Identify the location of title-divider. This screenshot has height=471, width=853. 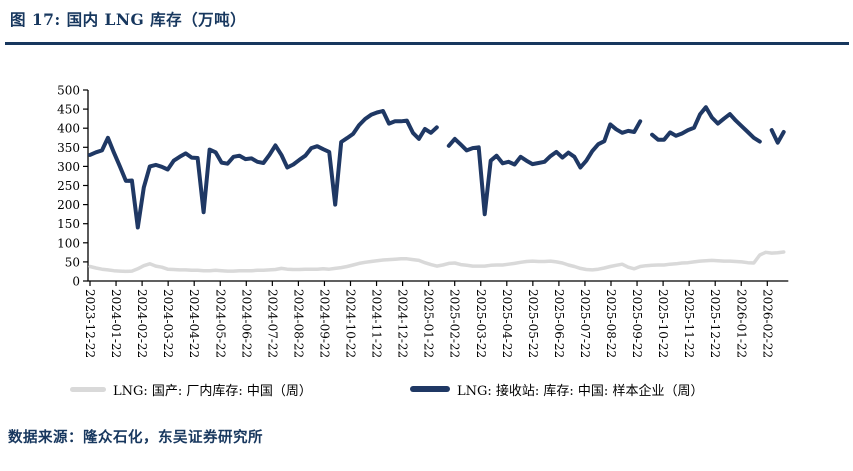
(427, 43).